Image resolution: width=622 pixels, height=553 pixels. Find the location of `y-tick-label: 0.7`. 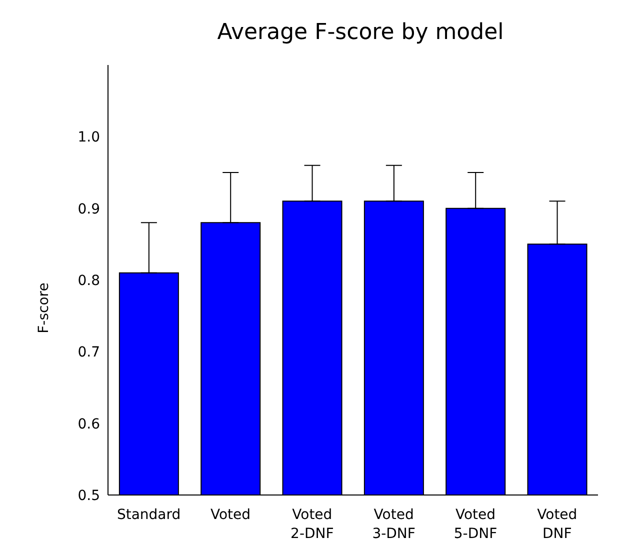

y-tick-label: 0.7 is located at coordinates (89, 352).